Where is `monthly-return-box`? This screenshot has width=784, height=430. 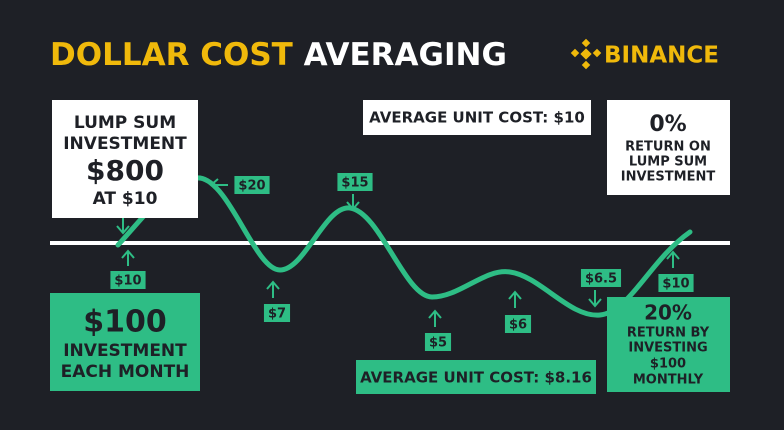 monthly-return-box is located at coordinates (668, 344).